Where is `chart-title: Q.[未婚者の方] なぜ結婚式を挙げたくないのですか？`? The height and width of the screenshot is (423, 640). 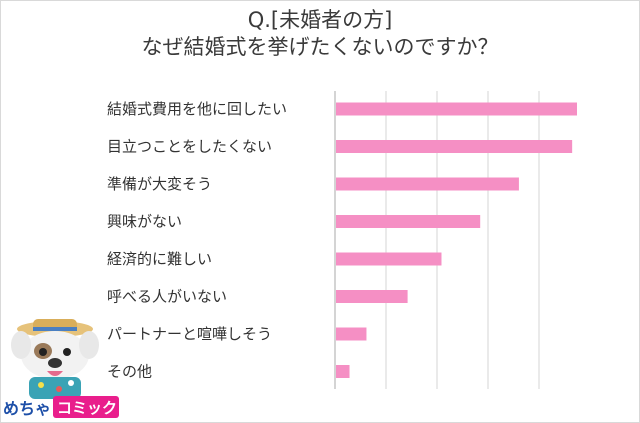 chart-title: Q.[未婚者の方] なぜ結婚式を挙げたくないのですか？ is located at coordinates (320, 34).